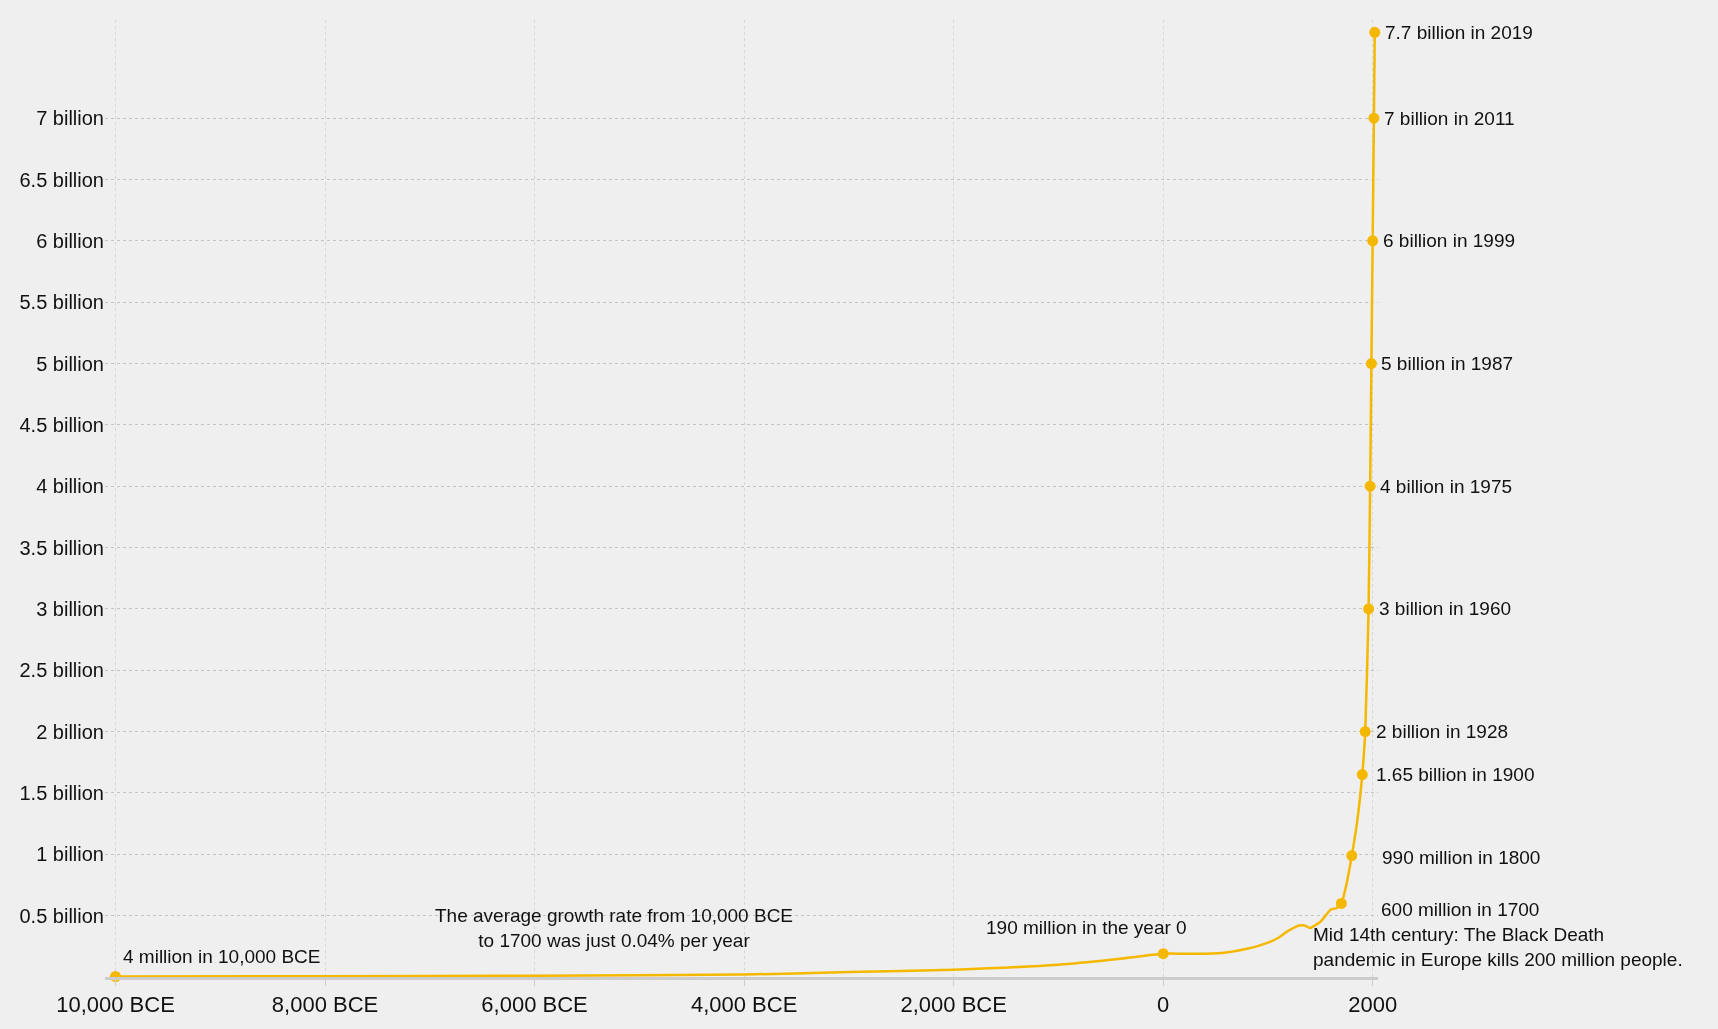 The image size is (1718, 1029). Describe the element at coordinates (61, 547) in the screenshot. I see `y-tick-label: 3.5 billion` at that location.